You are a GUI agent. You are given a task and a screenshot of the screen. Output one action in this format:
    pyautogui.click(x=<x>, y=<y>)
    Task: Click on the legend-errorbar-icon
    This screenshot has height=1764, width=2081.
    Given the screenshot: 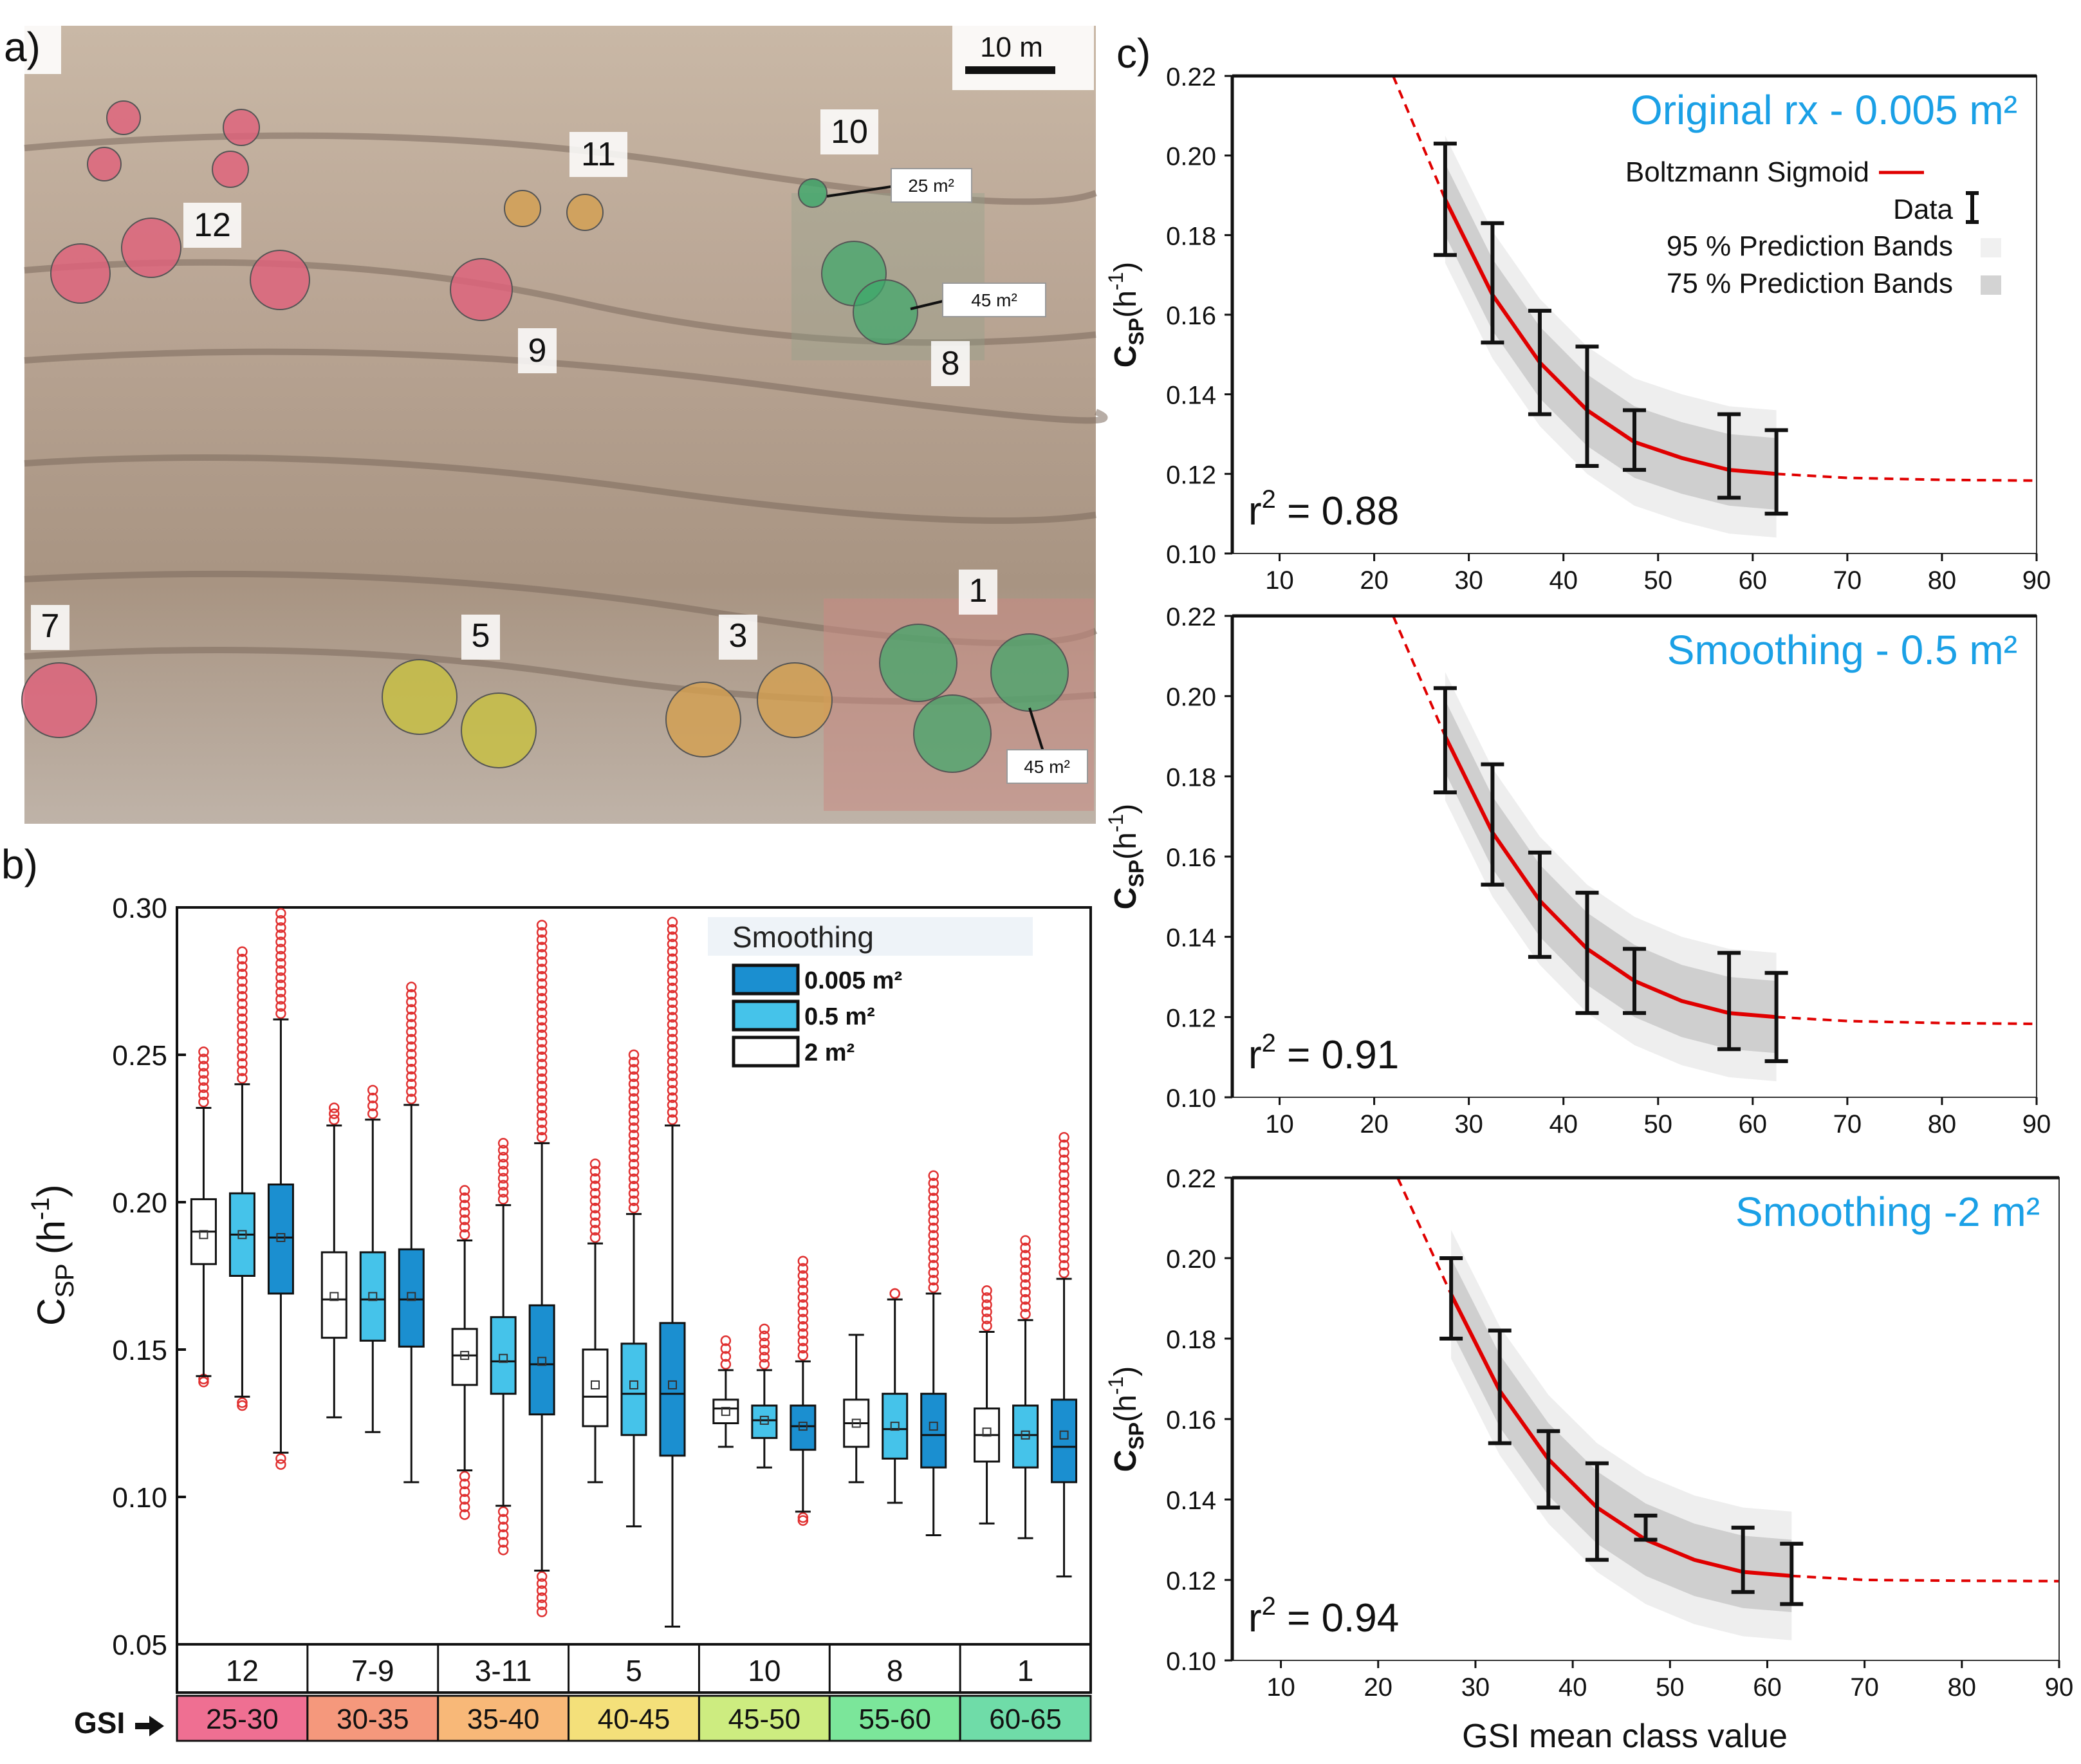 What is the action you would take?
    pyautogui.click(x=1972, y=207)
    